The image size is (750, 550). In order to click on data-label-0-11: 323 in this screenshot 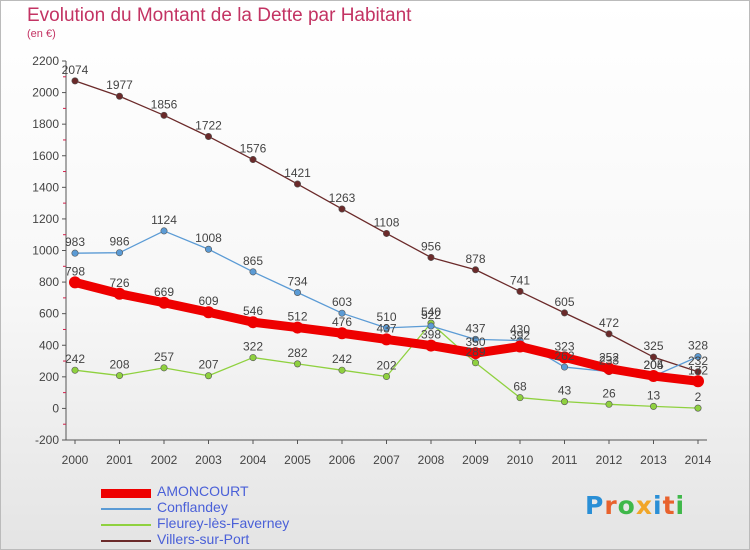, I will do `click(564, 346)`.